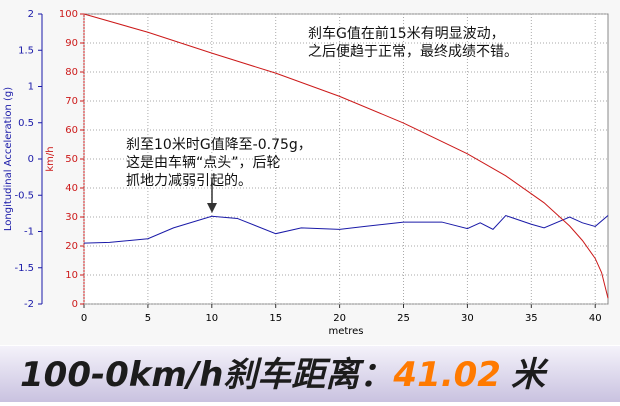  Describe the element at coordinates (275, 318) in the screenshot. I see `x-tick-label: 15` at that location.